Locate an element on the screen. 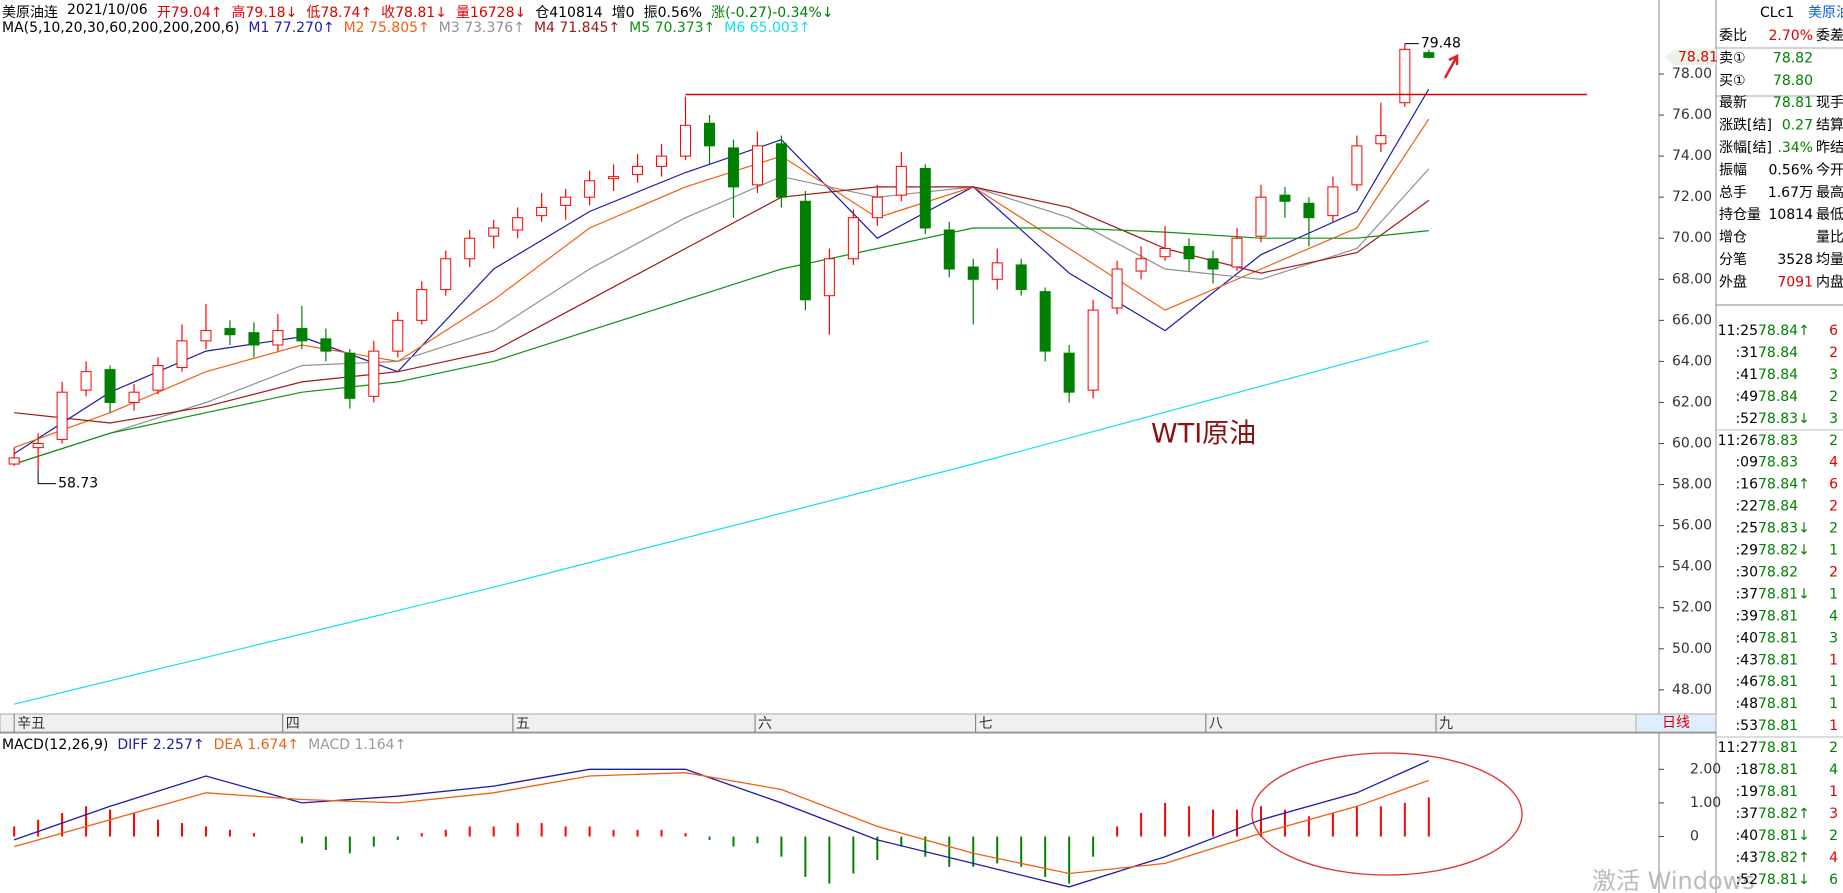 This screenshot has width=1843, height=893. tick-volume: 1 is located at coordinates (1833, 660).